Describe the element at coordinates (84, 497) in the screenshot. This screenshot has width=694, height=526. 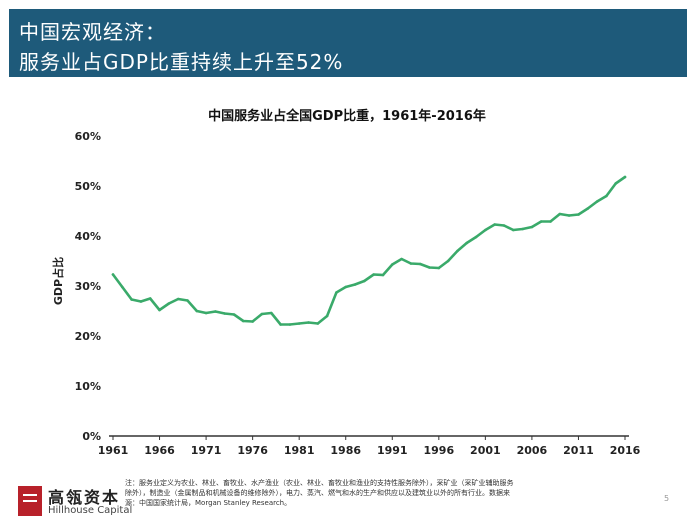
I see `logo-name-cn: 高瓴资本` at that location.